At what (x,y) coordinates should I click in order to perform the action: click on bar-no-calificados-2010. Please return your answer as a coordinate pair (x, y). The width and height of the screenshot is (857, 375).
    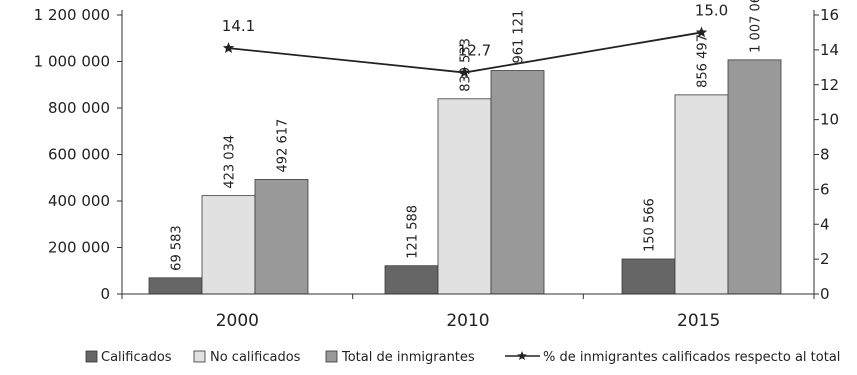
    Looking at the image, I should click on (464, 196).